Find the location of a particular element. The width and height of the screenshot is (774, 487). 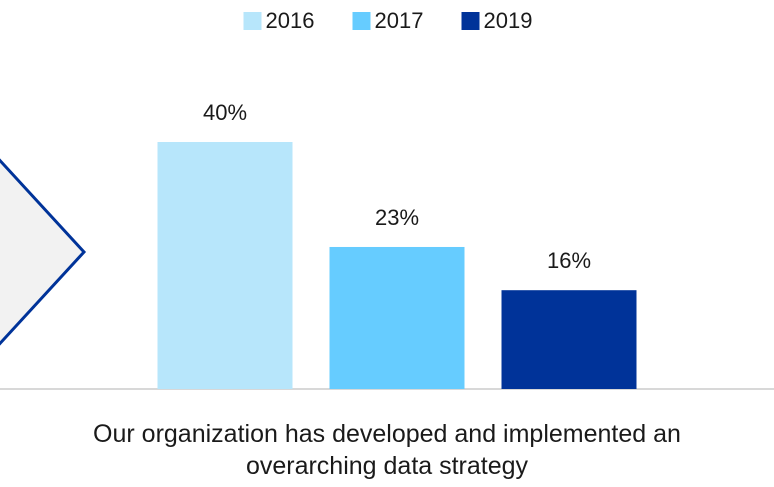

value-label: 23% is located at coordinates (397, 217).